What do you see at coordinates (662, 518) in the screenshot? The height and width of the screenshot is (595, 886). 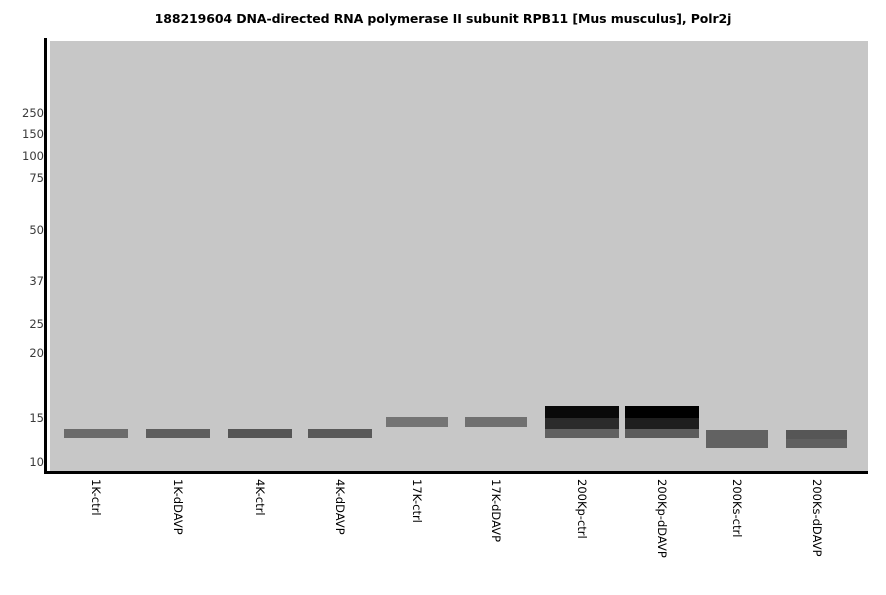 I see `x-tick-label-text: 200Kp-dDAVP` at bounding box center [662, 518].